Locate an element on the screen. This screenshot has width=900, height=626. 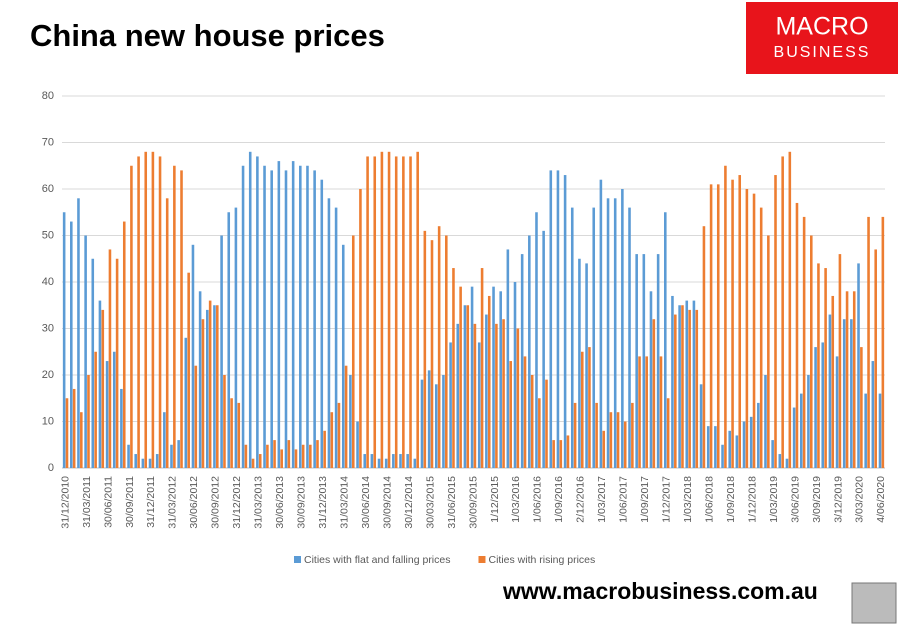
x-tick-label: 30/03/2015 is located at coordinates (430, 502).